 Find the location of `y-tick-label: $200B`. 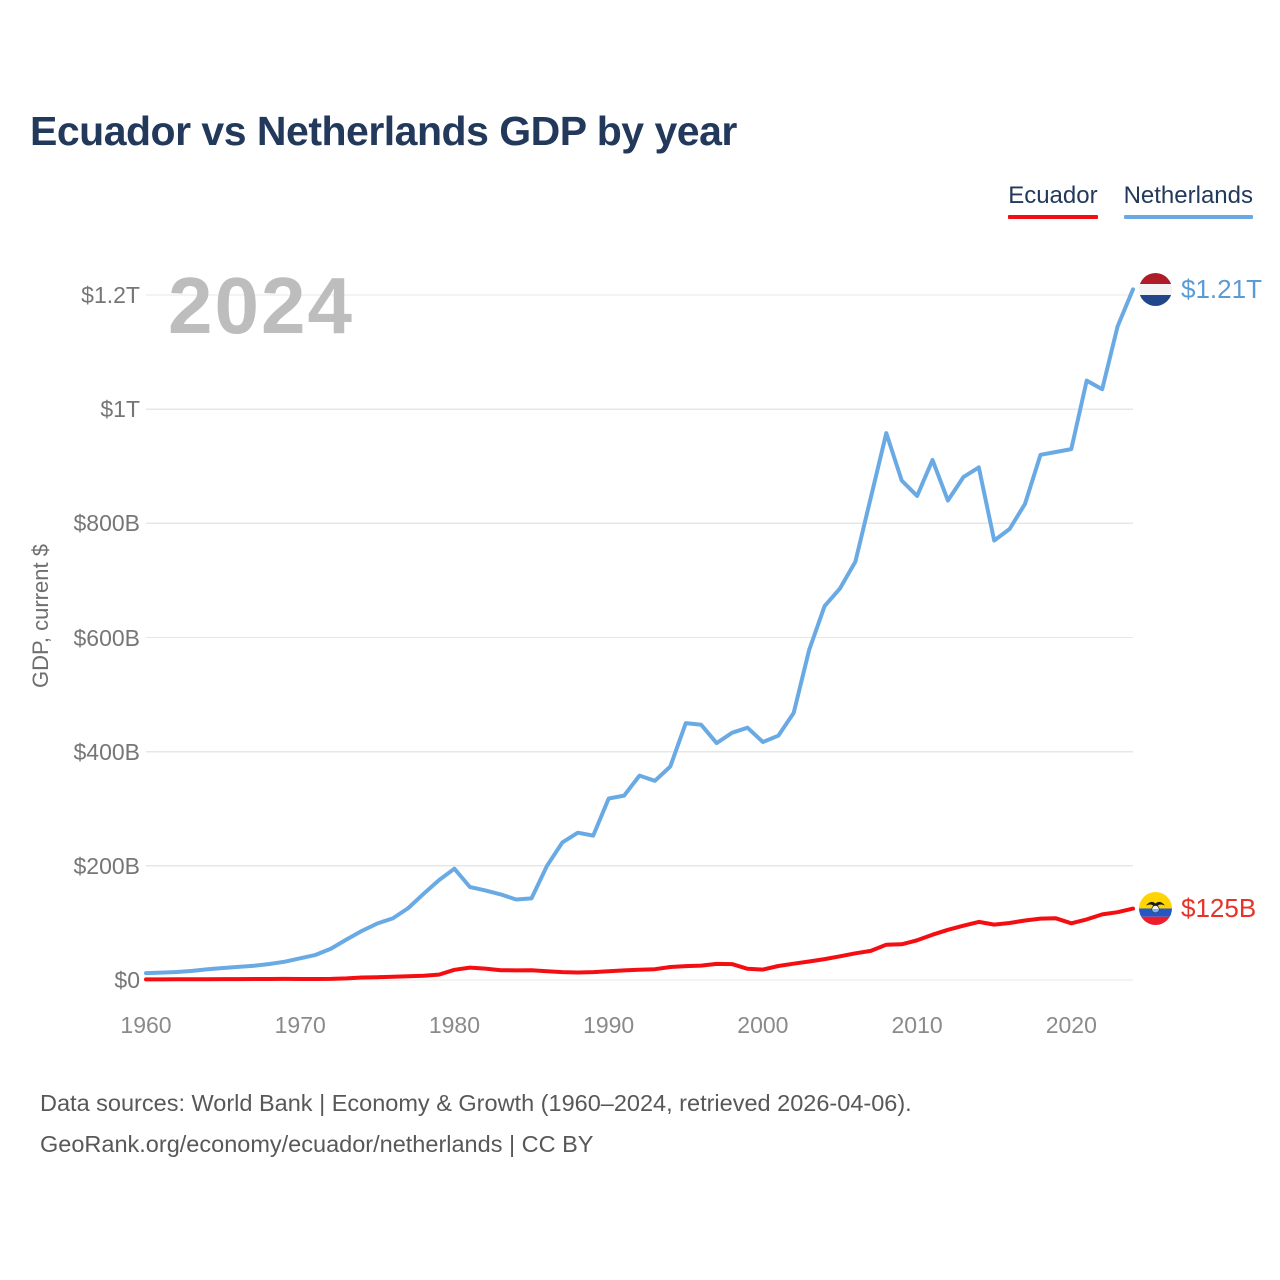

y-tick-label: $200B is located at coordinates (106, 865).